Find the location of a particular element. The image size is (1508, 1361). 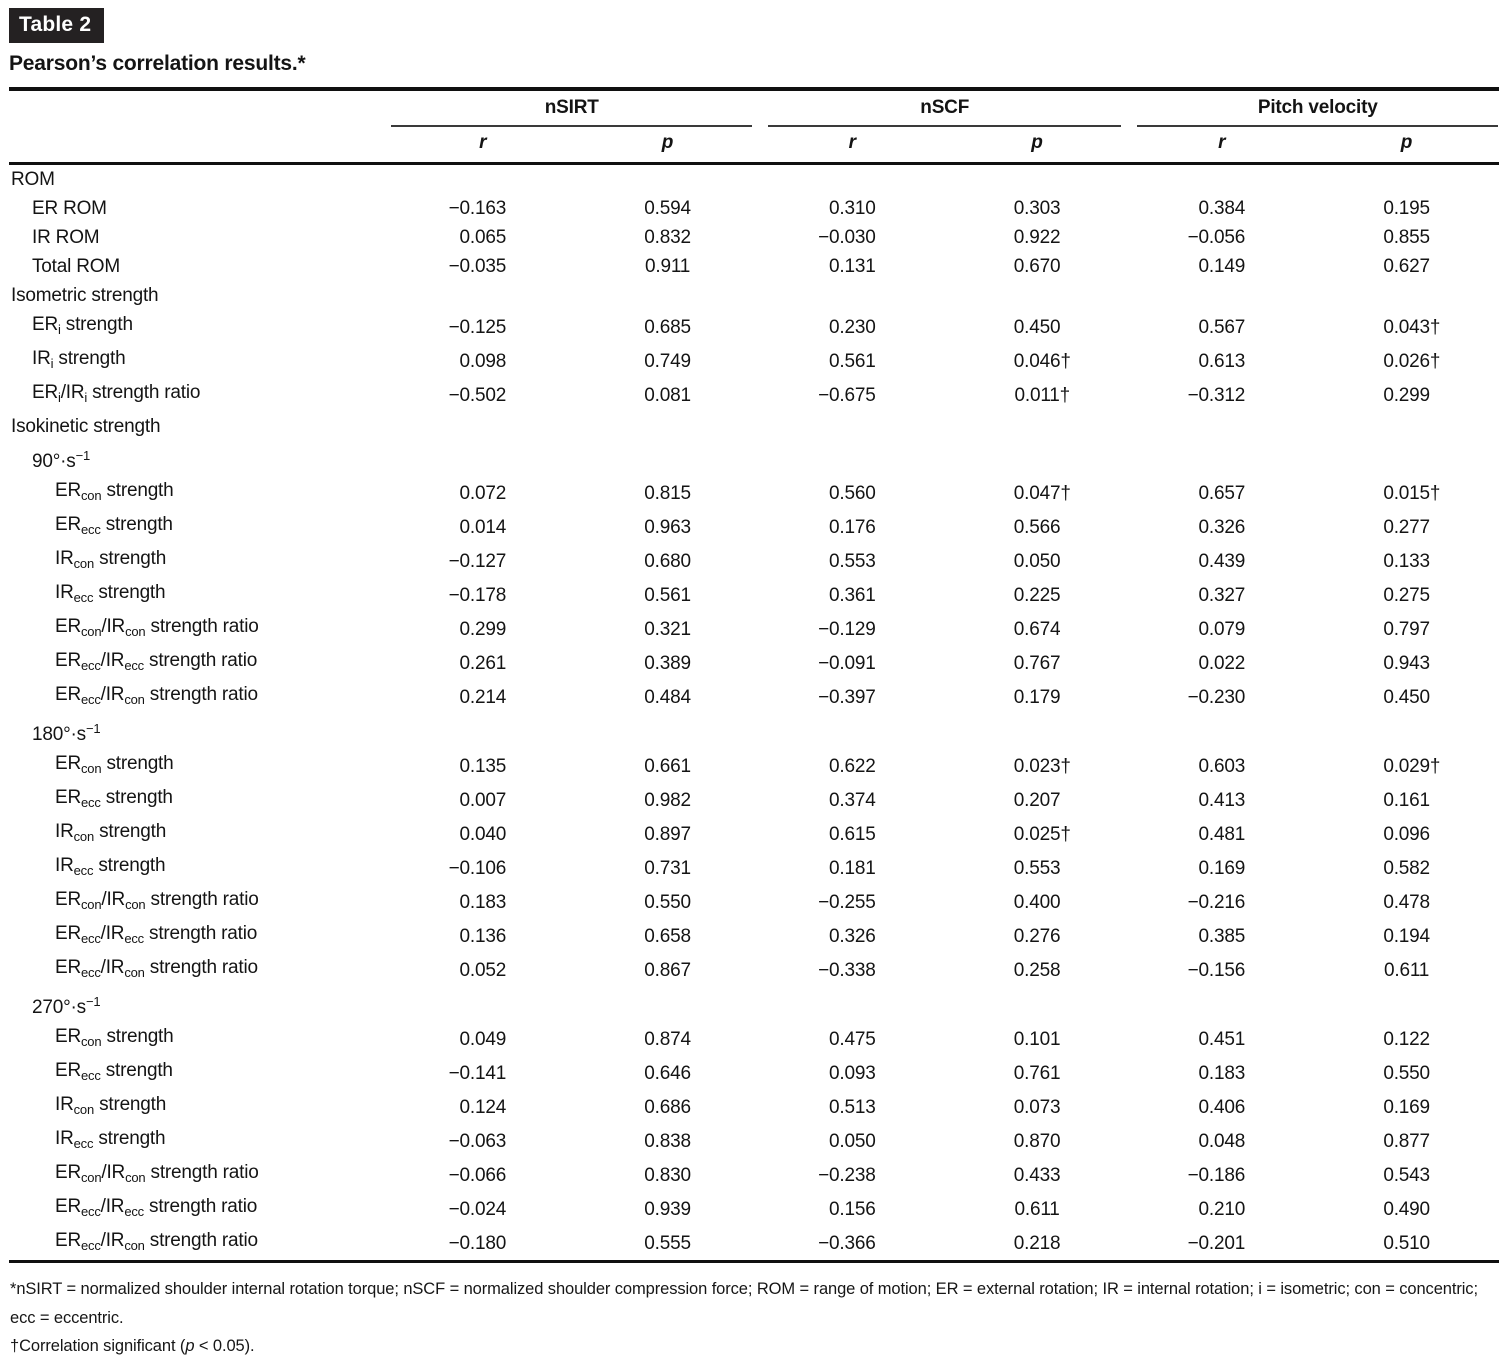

section-row: Isokinetic strength is located at coordinates (754, 426).